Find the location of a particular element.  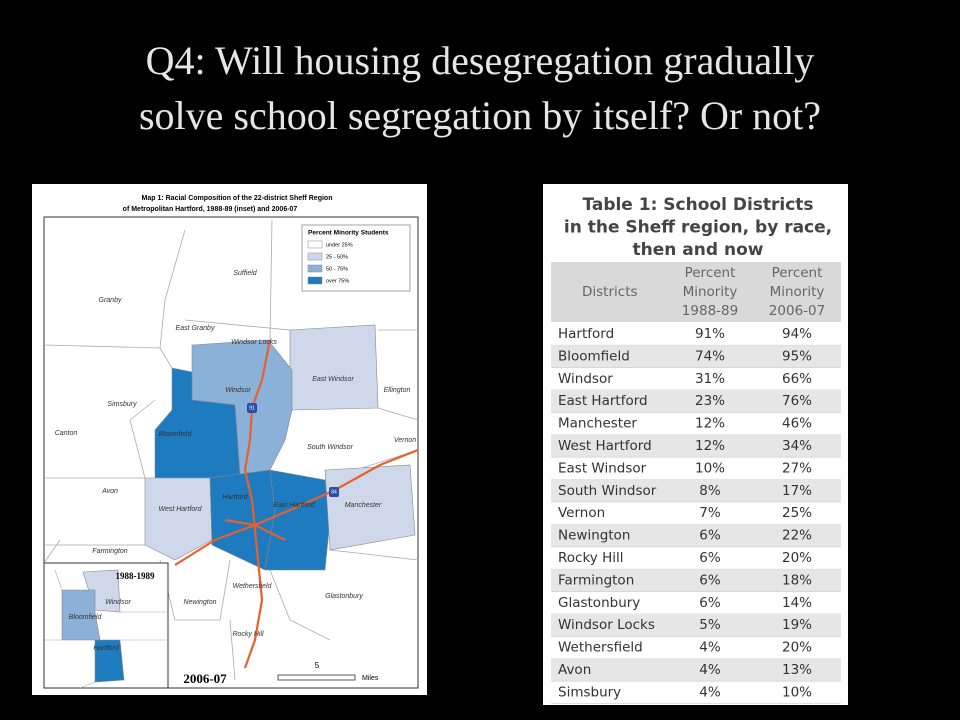

legend-title: Percent Minority Students is located at coordinates (348, 233).